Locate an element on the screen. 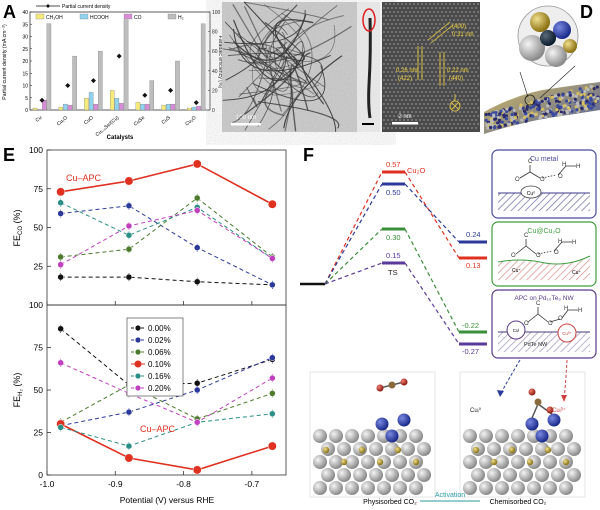 Image resolution: width=600 pixels, height=510 pixels. atom-label-cudplus: Cuᵢᵟ⁺ is located at coordinates (559, 410).